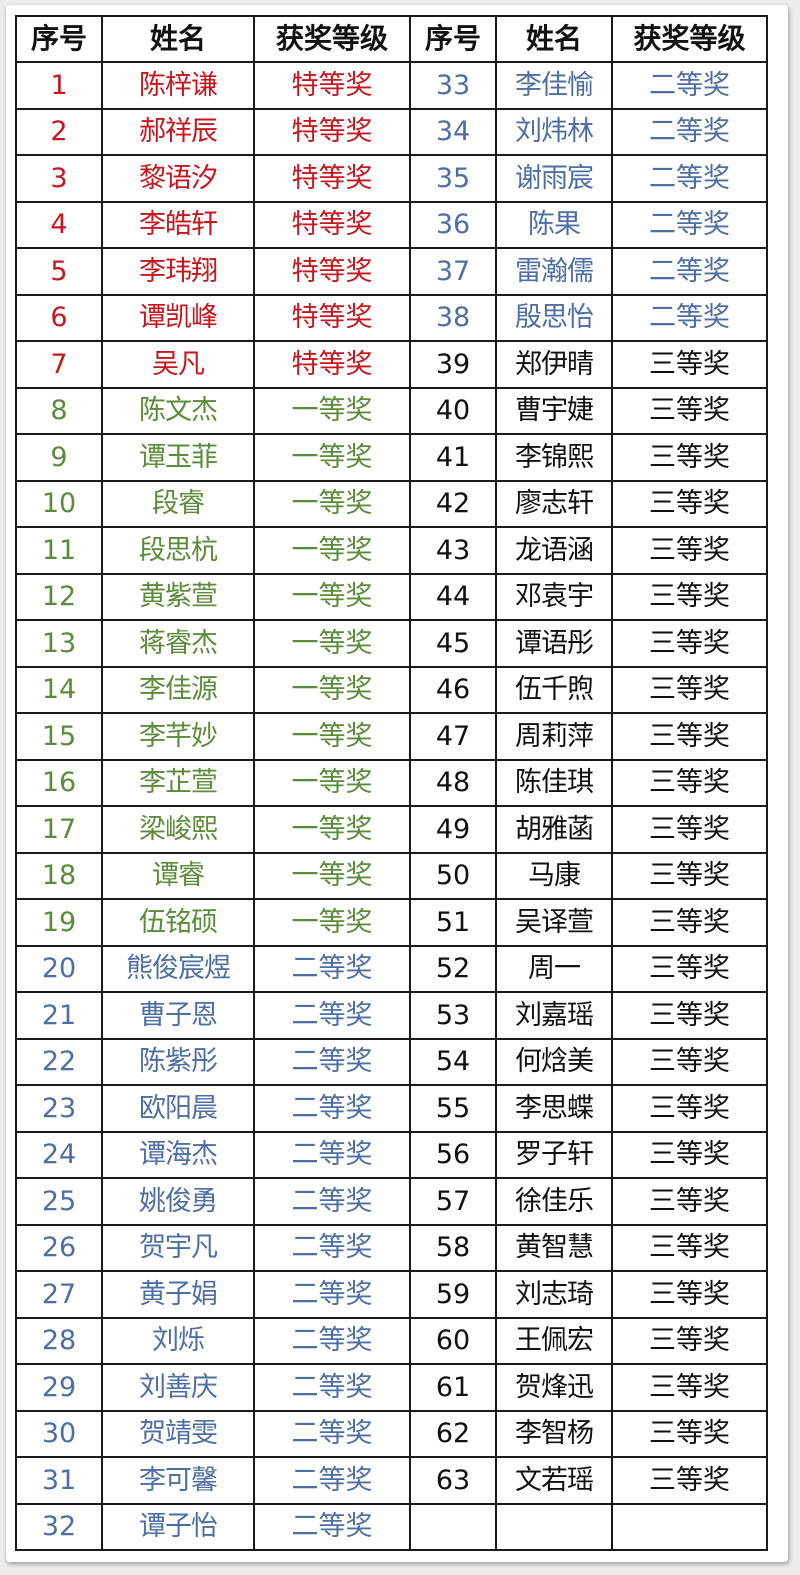 The width and height of the screenshot is (800, 1575). I want to click on table-row: 3 黎语汐 特等奖 35 谢雨宸 二等奖, so click(391, 178).